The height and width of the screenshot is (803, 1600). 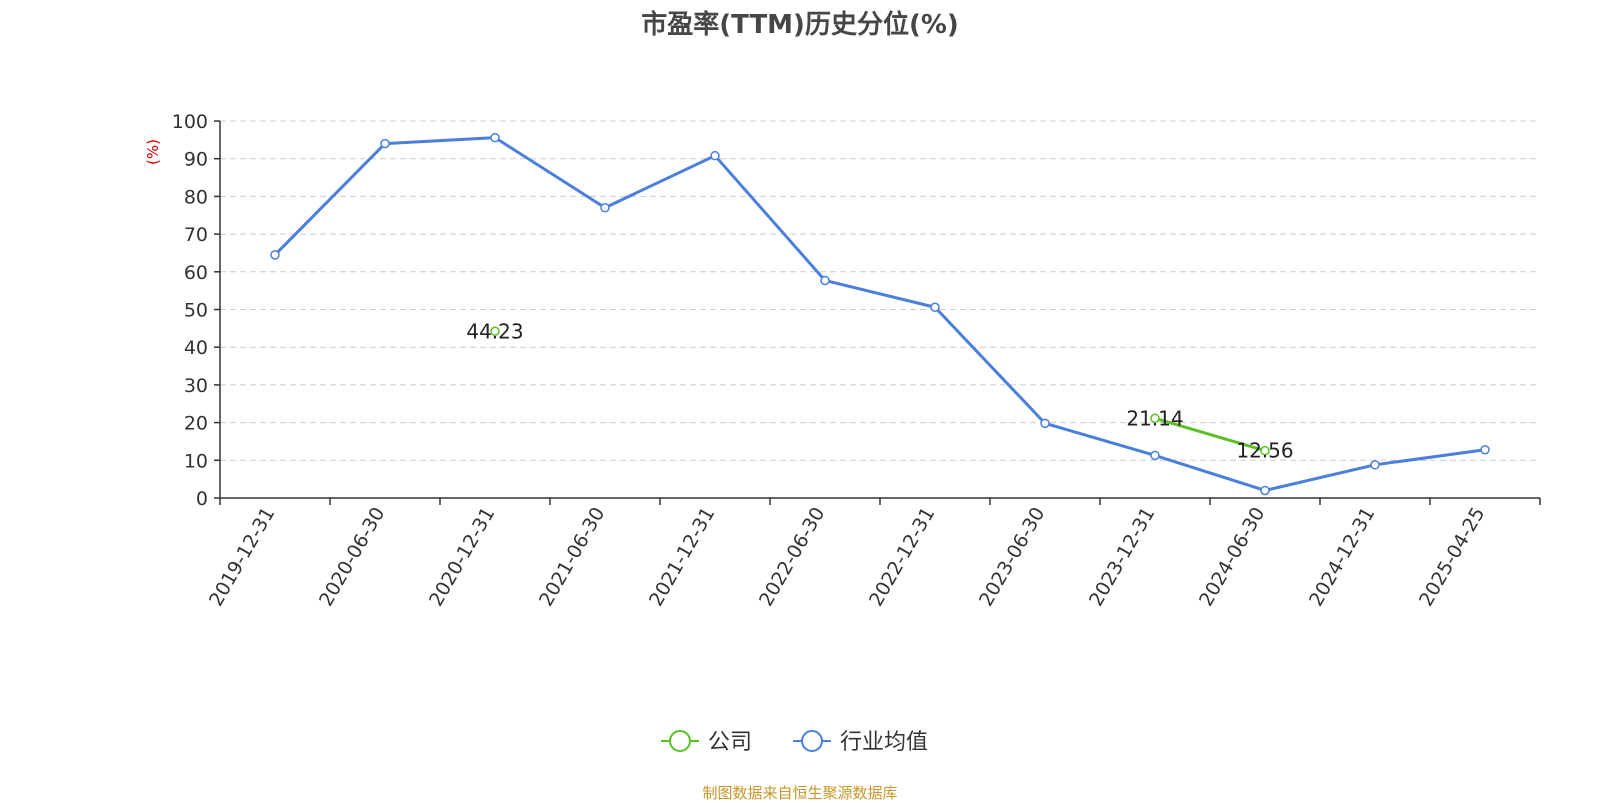 I want to click on x-tick-label: 2019-12-31, so click(x=242, y=557).